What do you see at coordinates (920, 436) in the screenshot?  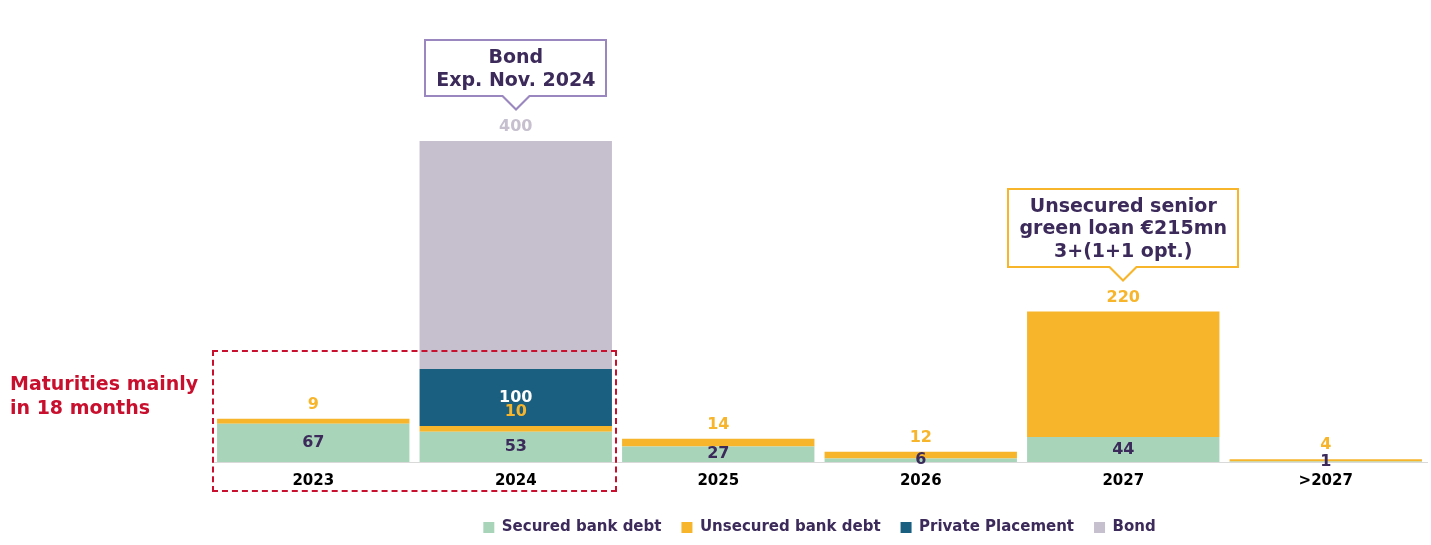 I see `data-label: 12` at bounding box center [920, 436].